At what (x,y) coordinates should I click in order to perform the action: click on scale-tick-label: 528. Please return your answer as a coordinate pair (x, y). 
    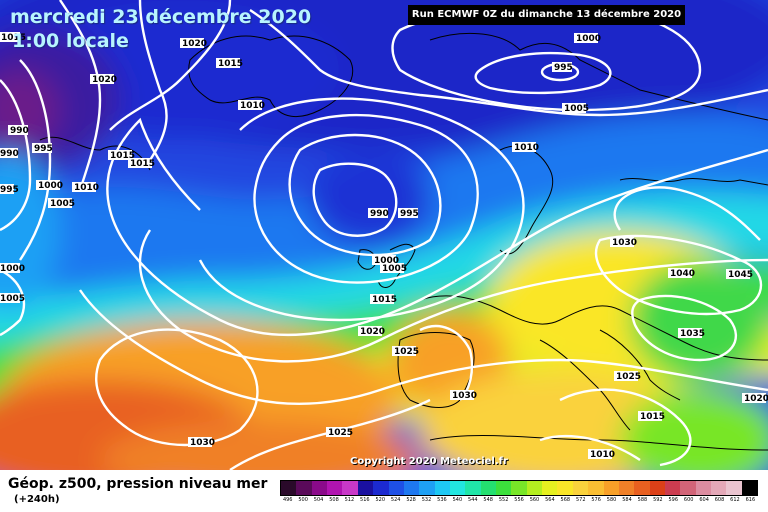
    Looking at the image, I should click on (411, 500).